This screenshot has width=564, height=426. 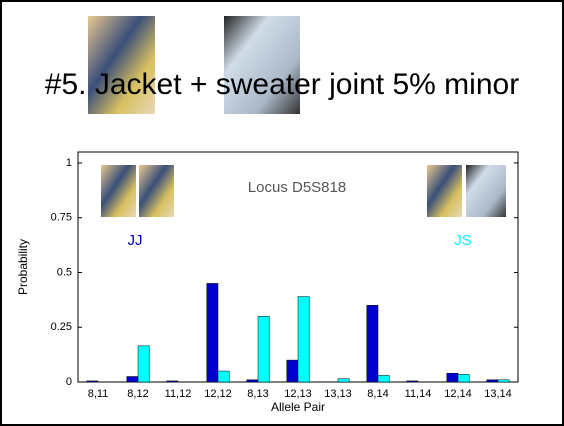 What do you see at coordinates (498, 394) in the screenshot?
I see `x-tick-label: 13,14` at bounding box center [498, 394].